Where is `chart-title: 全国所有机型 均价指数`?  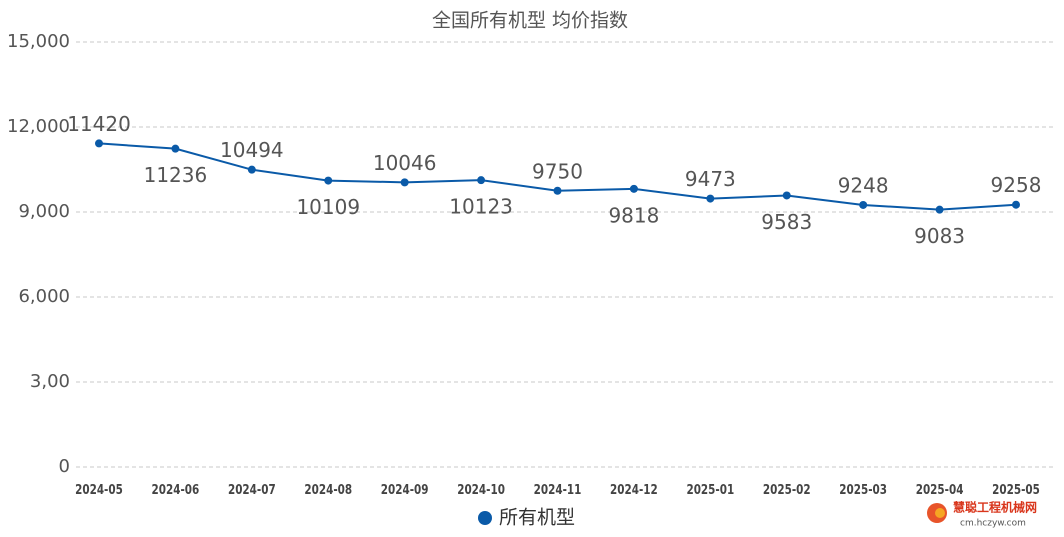
chart-title: 全国所有机型 均价指数 is located at coordinates (530, 21).